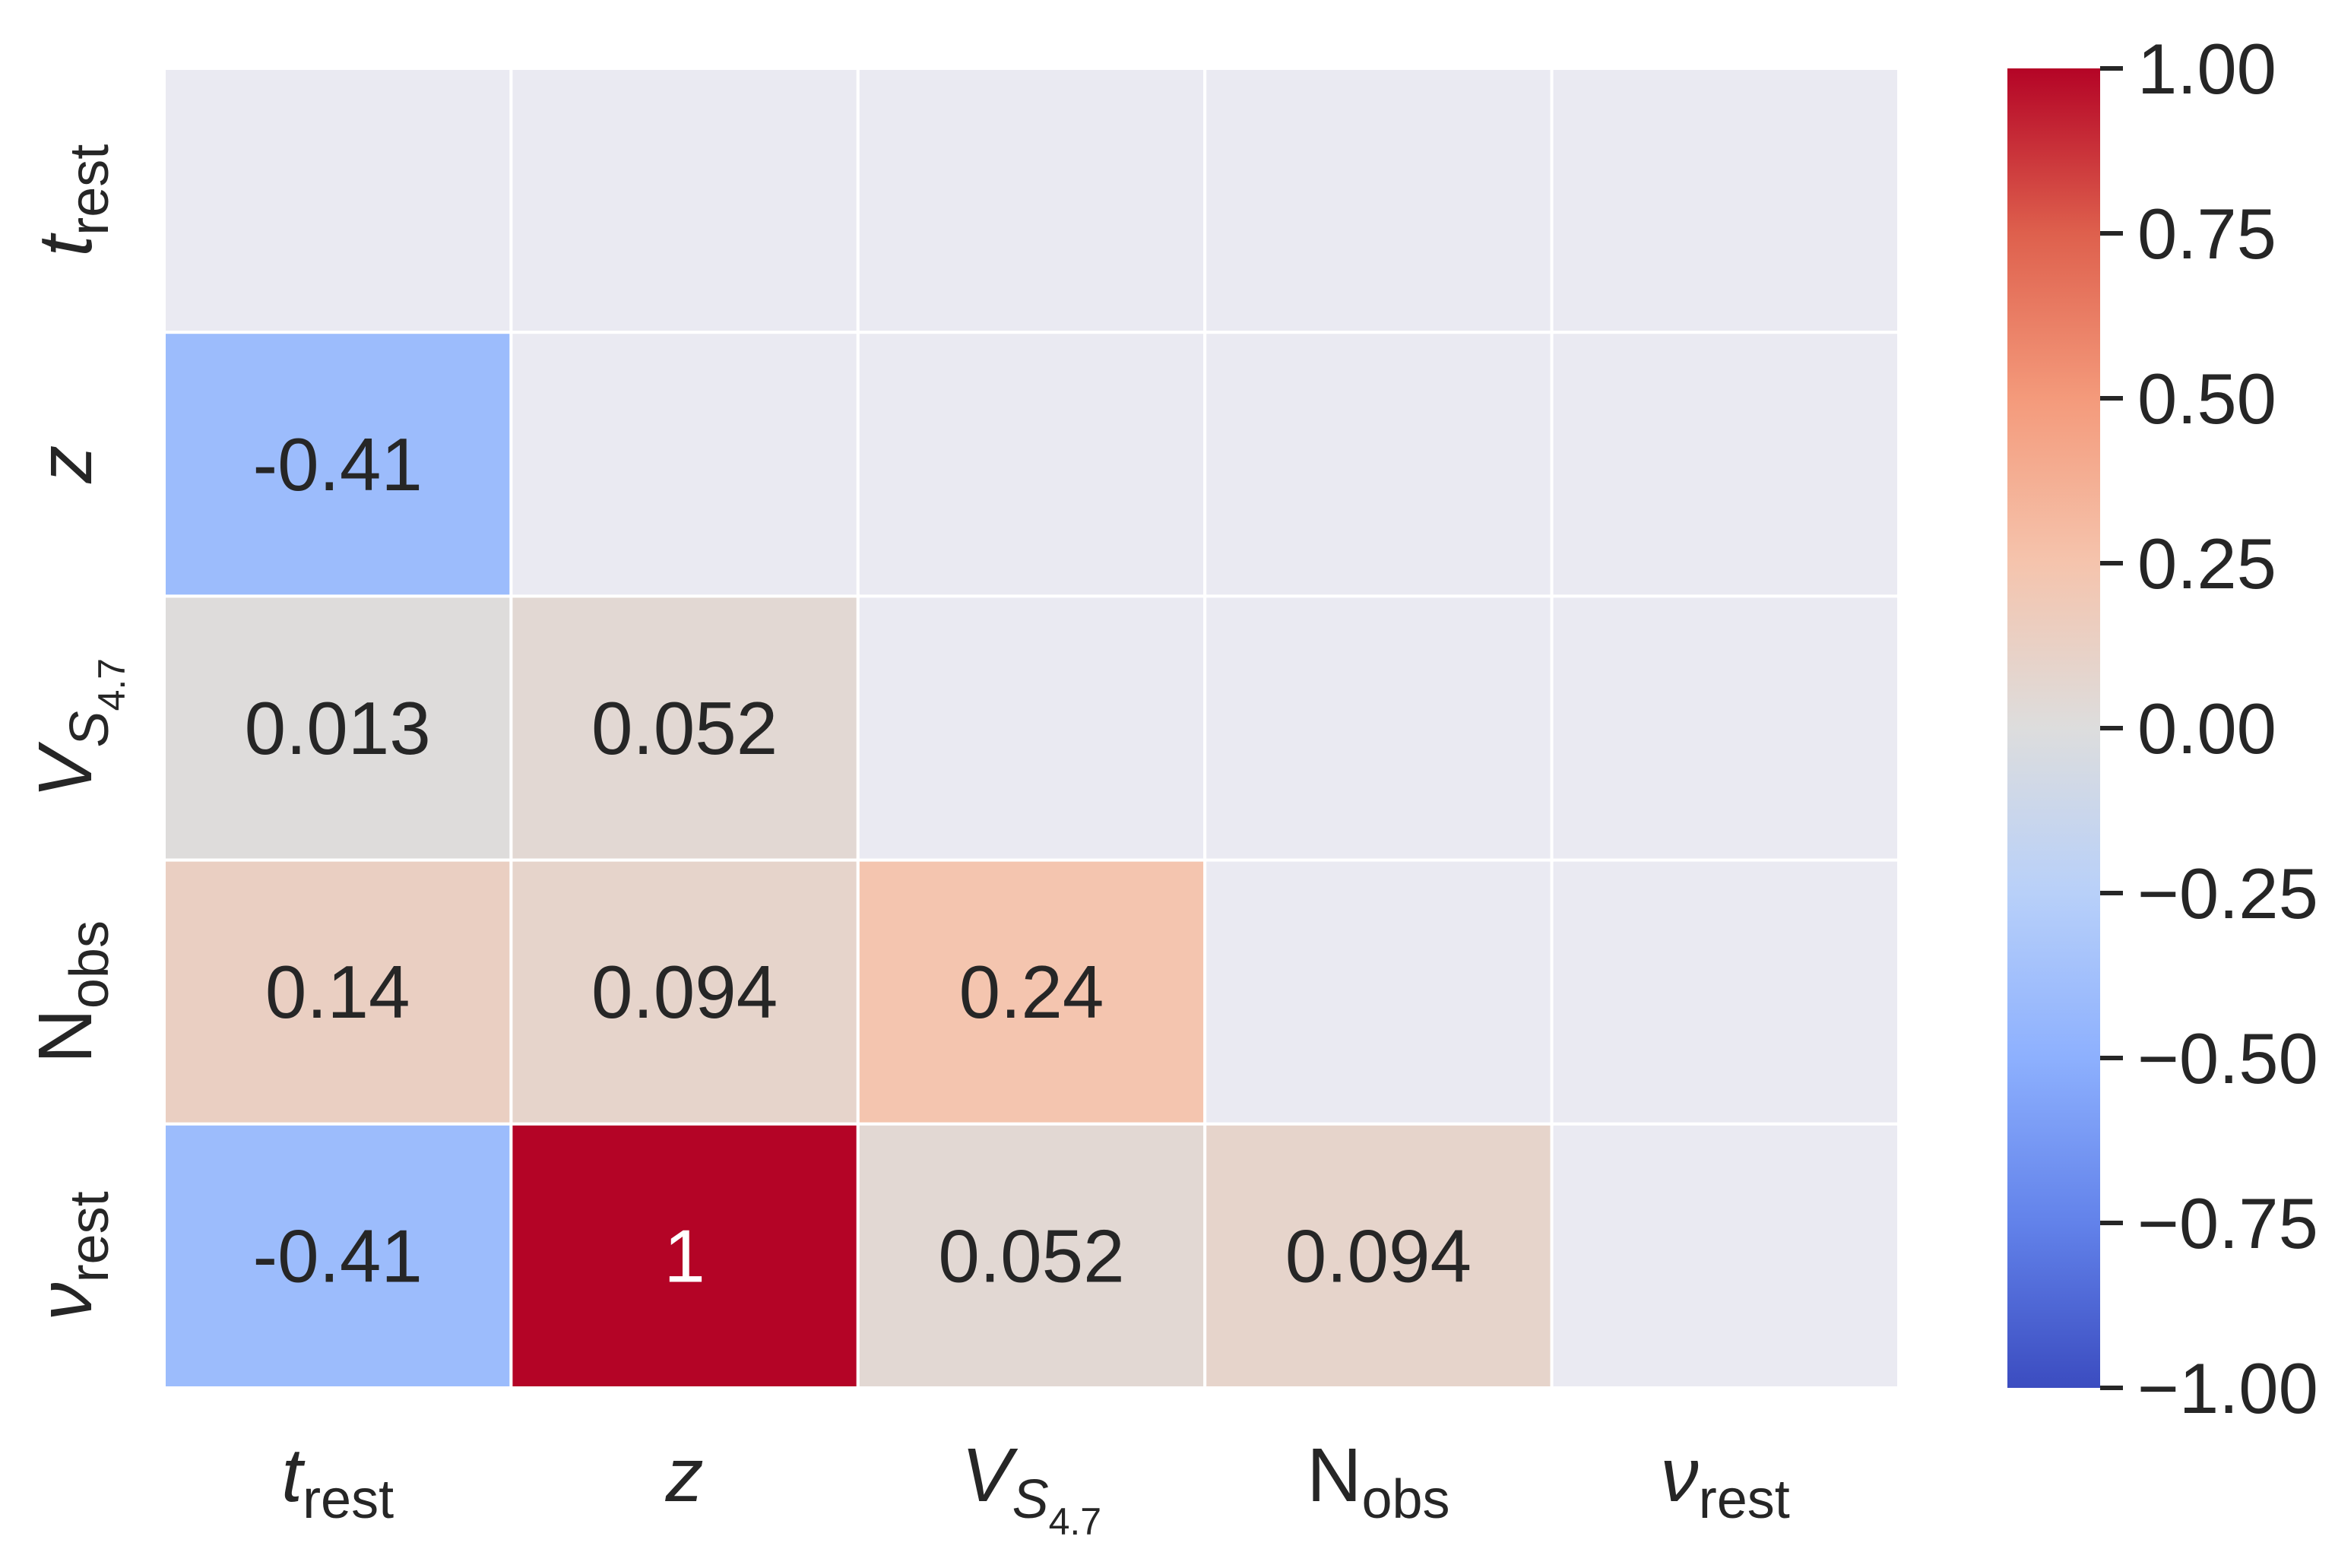  What do you see at coordinates (2206, 69) in the screenshot?
I see `colorbar-tick-label: 1.00` at bounding box center [2206, 69].